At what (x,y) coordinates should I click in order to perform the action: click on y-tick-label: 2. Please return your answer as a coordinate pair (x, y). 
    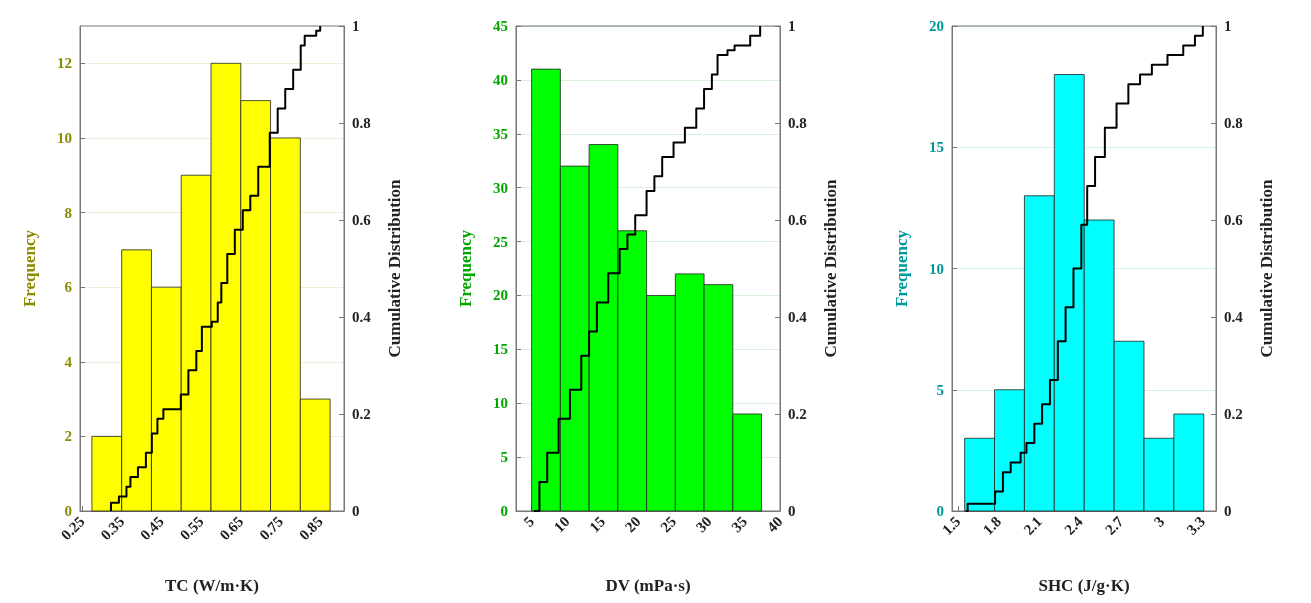
    Looking at the image, I should click on (68, 436).